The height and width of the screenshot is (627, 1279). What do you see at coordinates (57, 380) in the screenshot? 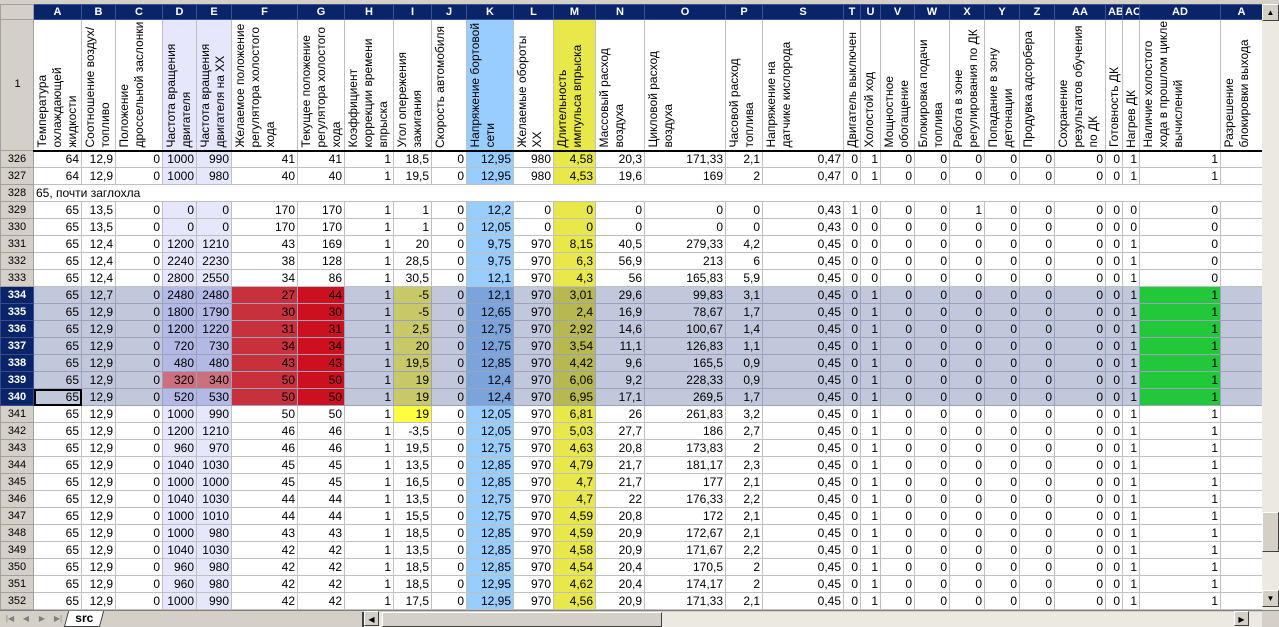
I see `cell-a339: 65` at bounding box center [57, 380].